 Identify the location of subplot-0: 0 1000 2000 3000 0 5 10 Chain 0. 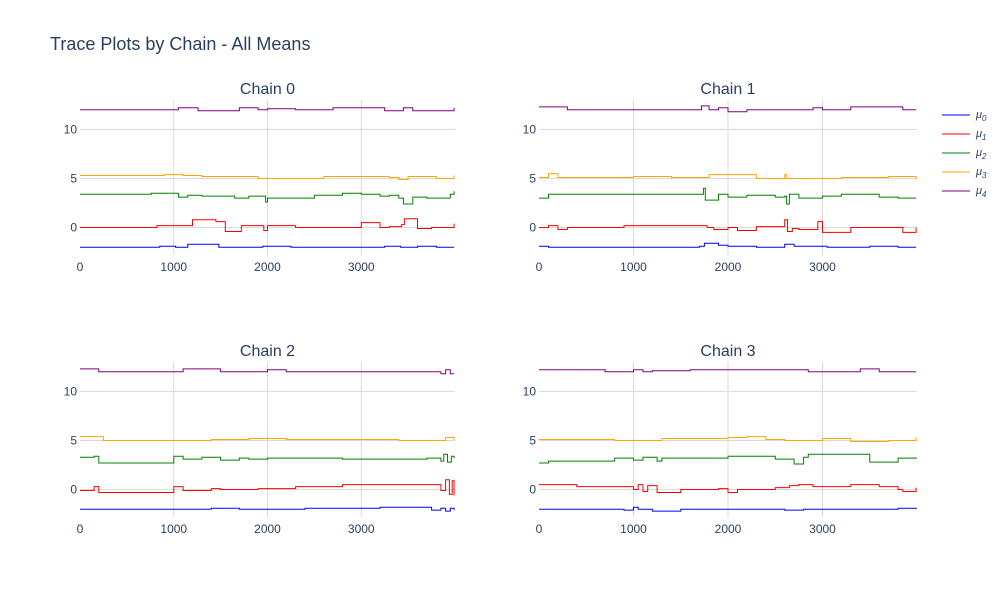
(259, 177).